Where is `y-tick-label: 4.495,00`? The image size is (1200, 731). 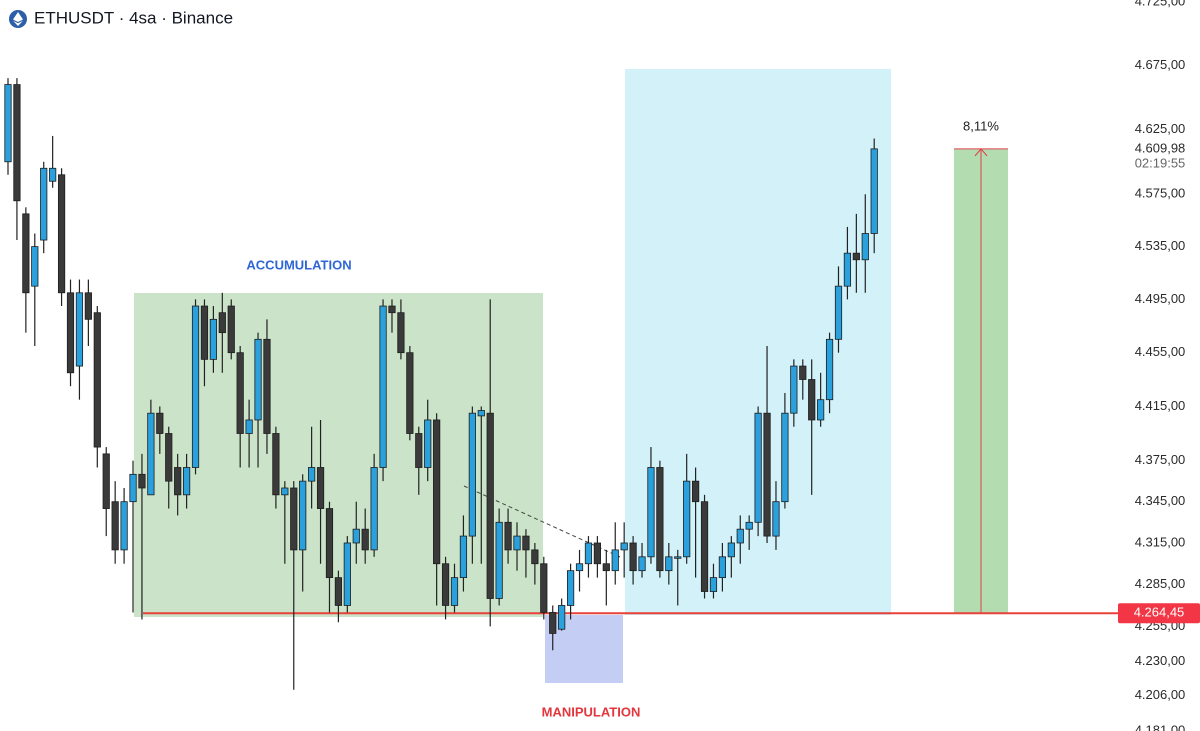 y-tick-label: 4.495,00 is located at coordinates (1160, 298).